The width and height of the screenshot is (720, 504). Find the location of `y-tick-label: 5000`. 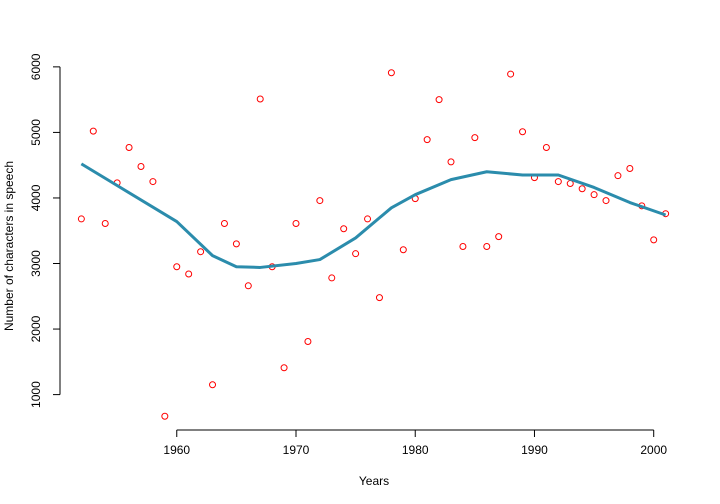

y-tick-label: 5000 is located at coordinates (36, 132).